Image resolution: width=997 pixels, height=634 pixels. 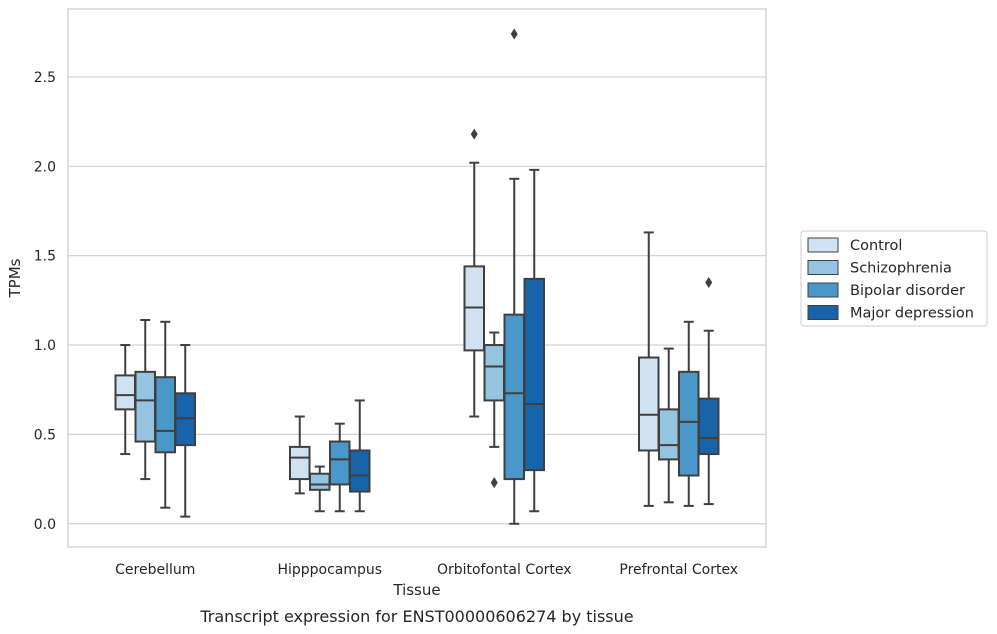 What do you see at coordinates (678, 570) in the screenshot?
I see `x-tick-label: Prefrontal Cortex` at bounding box center [678, 570].